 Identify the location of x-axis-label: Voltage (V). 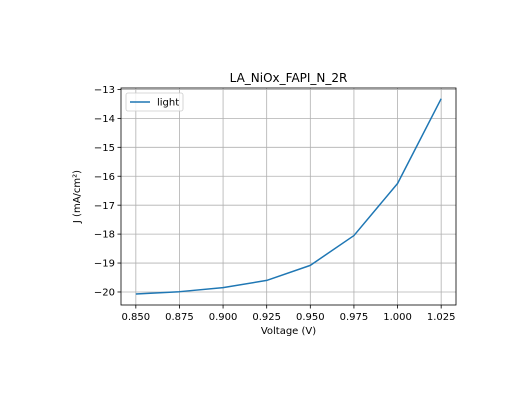
(288, 331).